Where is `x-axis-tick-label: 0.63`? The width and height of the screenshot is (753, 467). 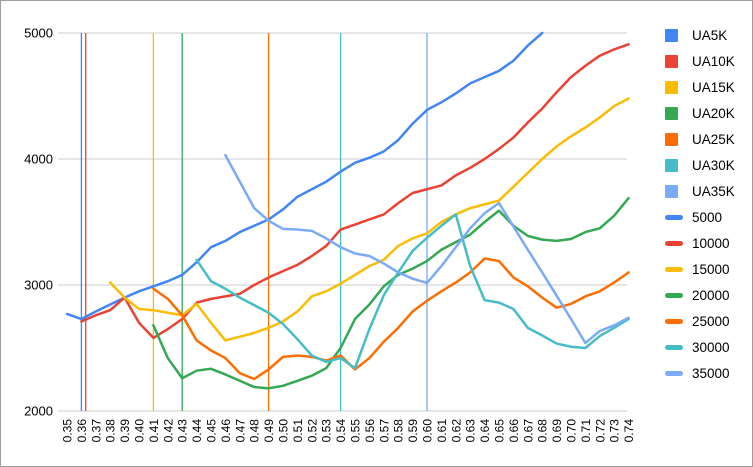
x-axis-tick-label: 0.63 is located at coordinates (471, 431).